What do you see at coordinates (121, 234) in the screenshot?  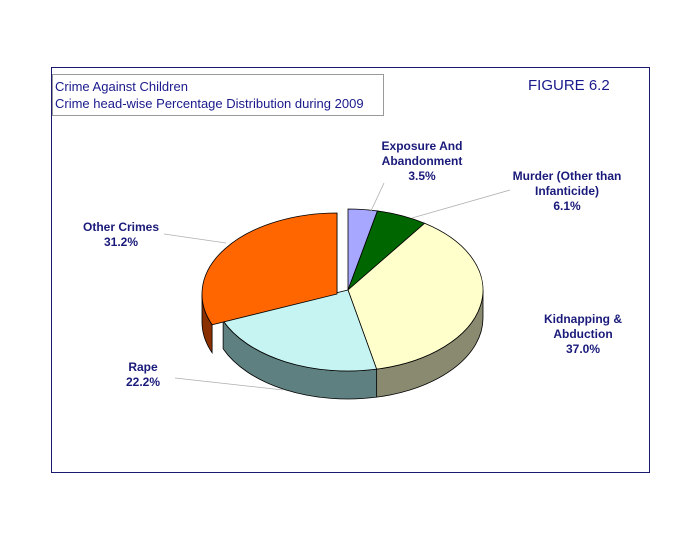 I see `data-label-other-crimes: Other Crimes 31.2%` at bounding box center [121, 234].